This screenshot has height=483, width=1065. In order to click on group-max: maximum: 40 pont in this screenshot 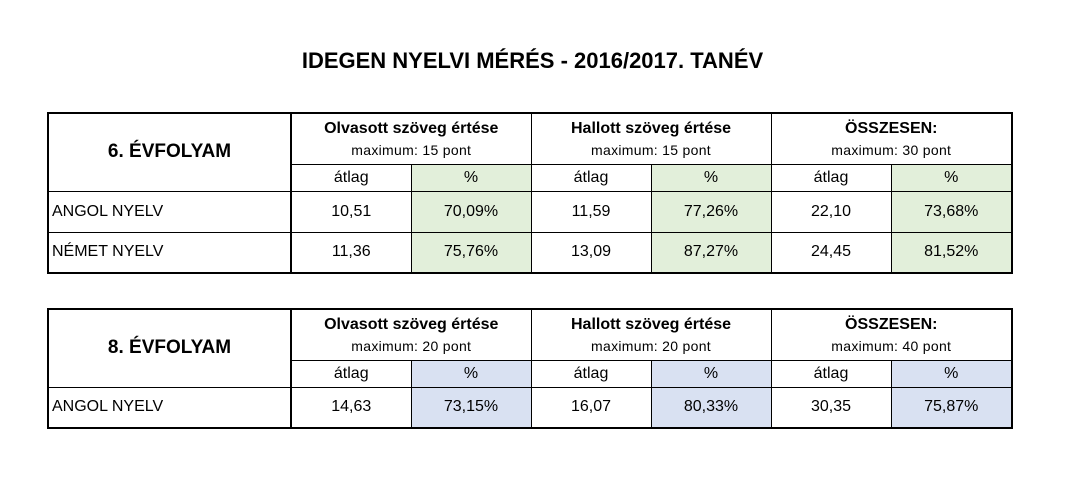, I will do `click(891, 345)`.